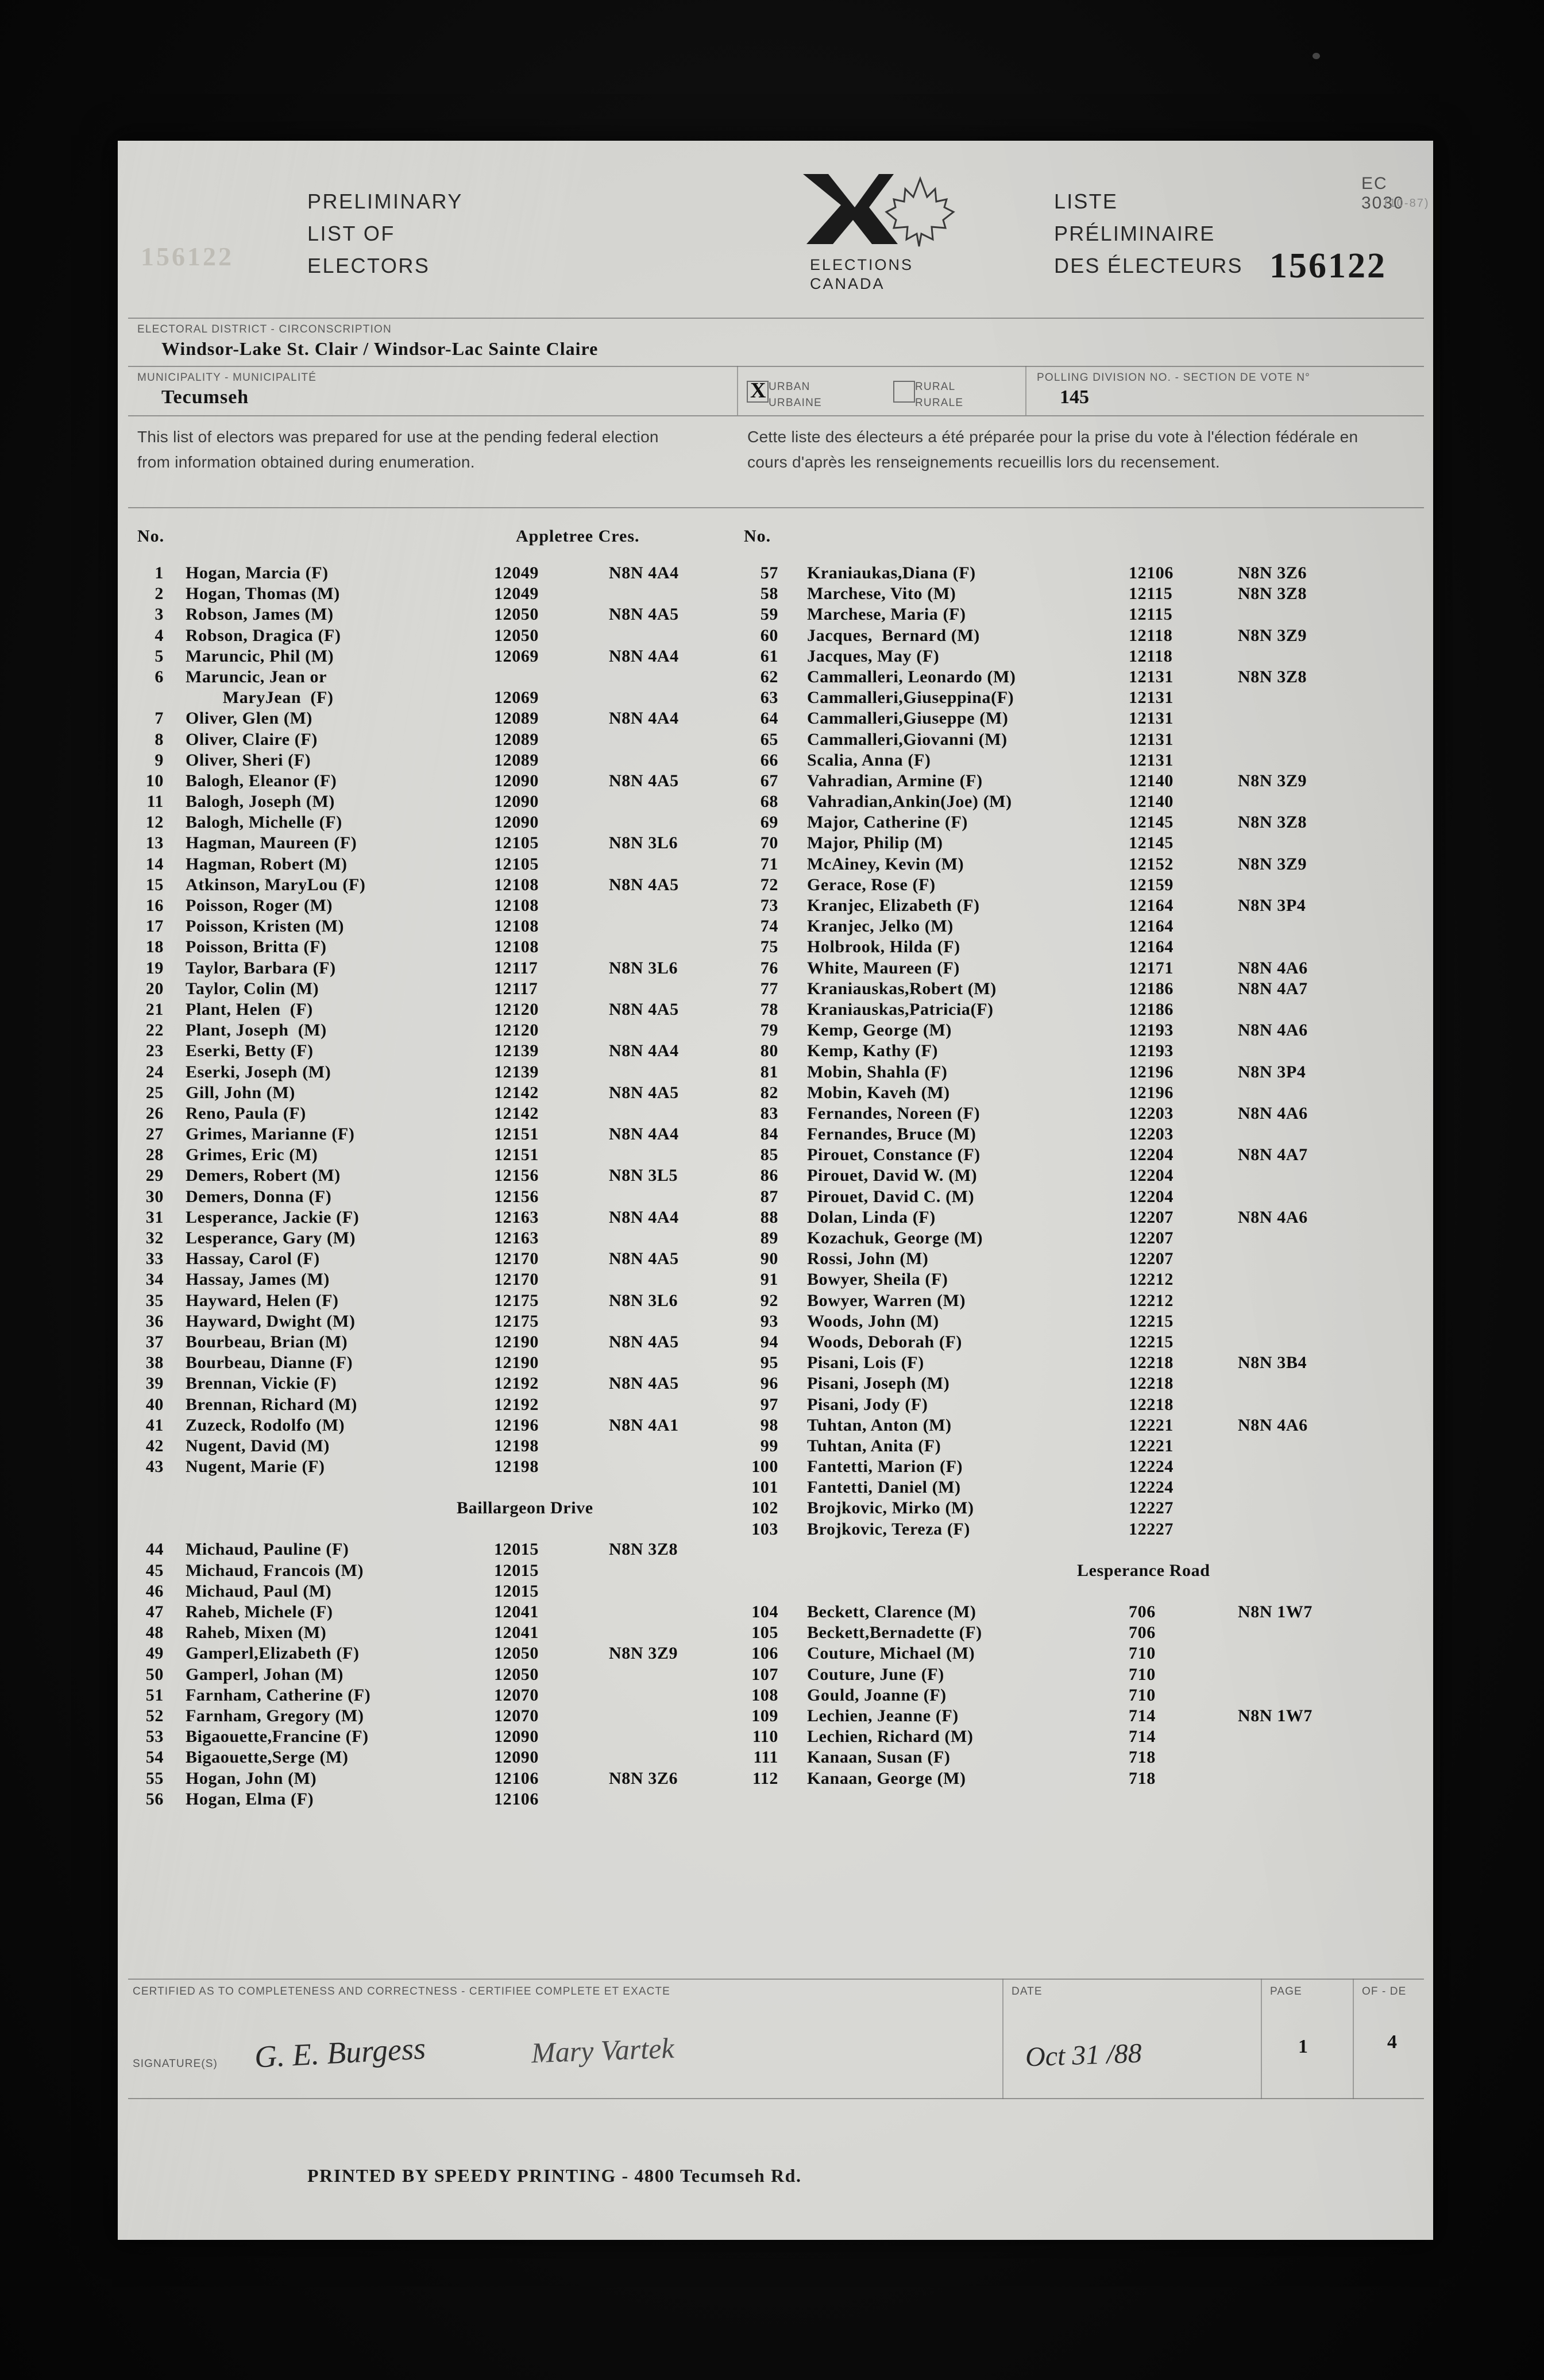 Image resolution: width=1544 pixels, height=2380 pixels. Describe the element at coordinates (758, 392) in the screenshot. I see `urban-checkbox` at that location.